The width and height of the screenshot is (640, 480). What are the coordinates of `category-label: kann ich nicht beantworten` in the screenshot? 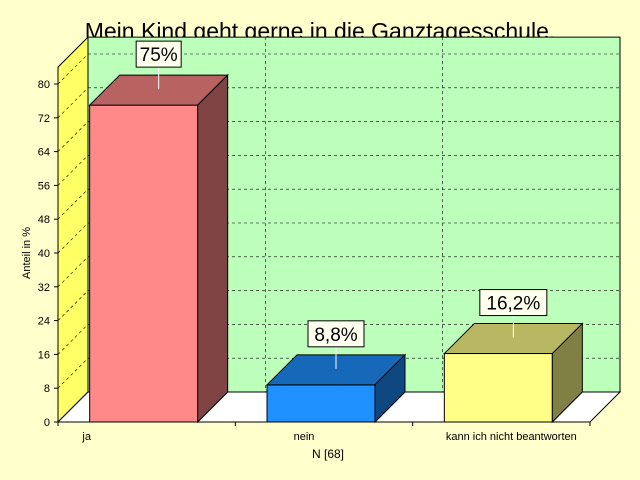 It's located at (511, 437).